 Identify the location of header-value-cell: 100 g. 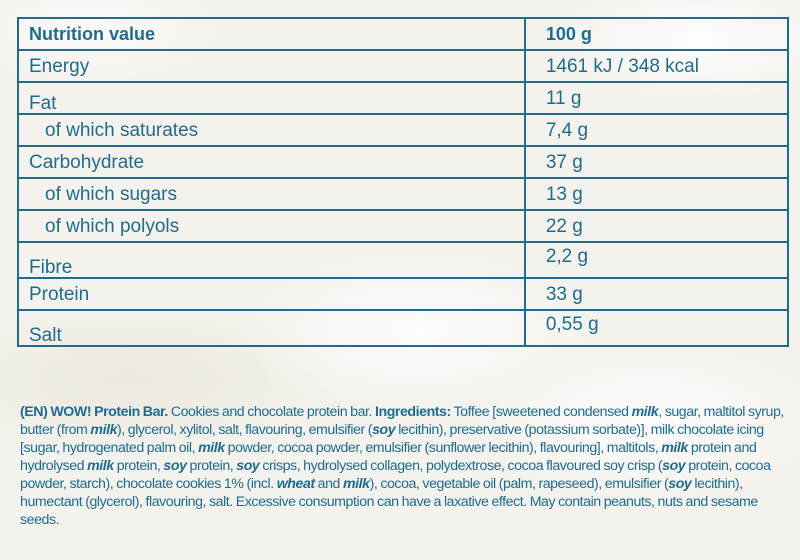
(656, 34).